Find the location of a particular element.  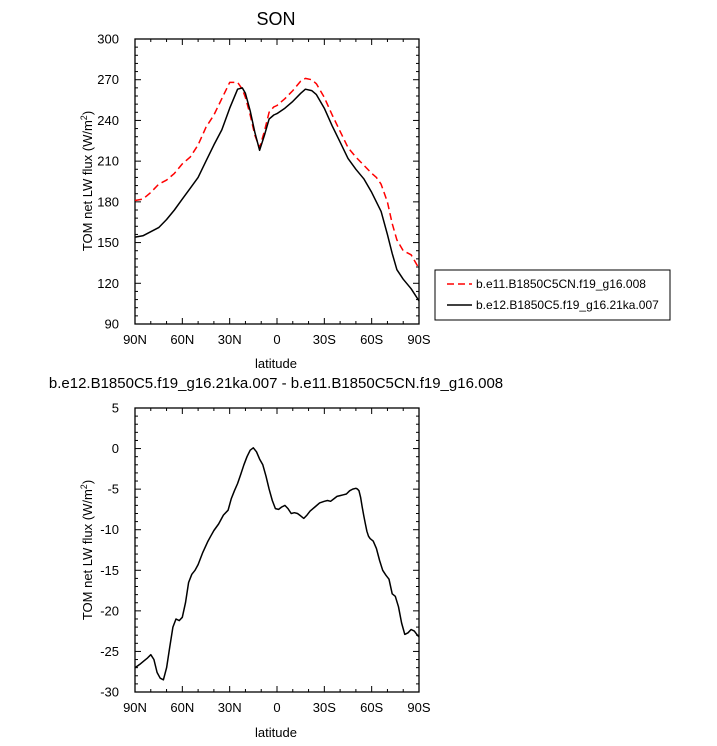

chart-top-xtick-label-0: 90N is located at coordinates (135, 339).